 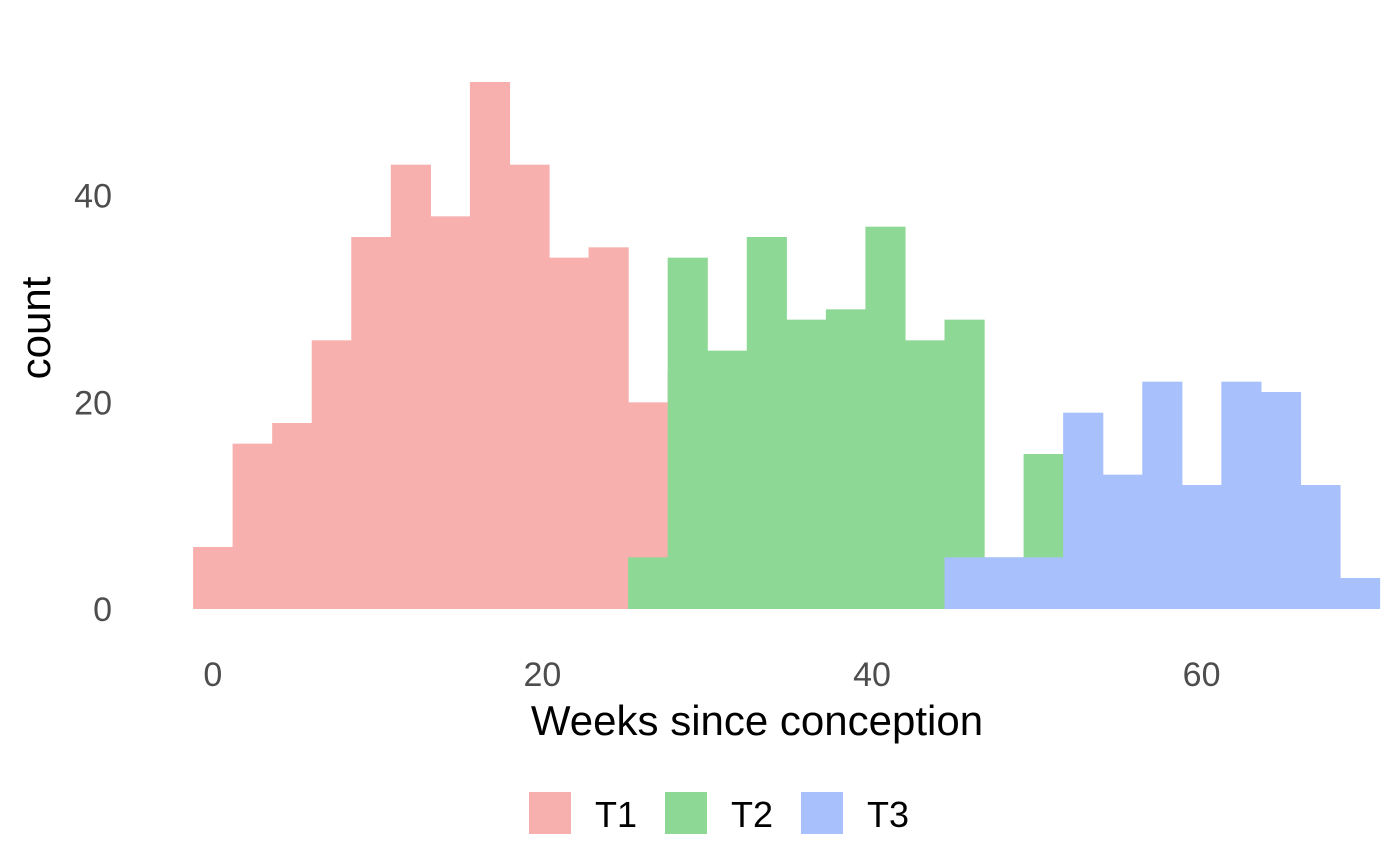 What do you see at coordinates (93, 197) in the screenshot?
I see `y-tick-label-2: 40` at bounding box center [93, 197].